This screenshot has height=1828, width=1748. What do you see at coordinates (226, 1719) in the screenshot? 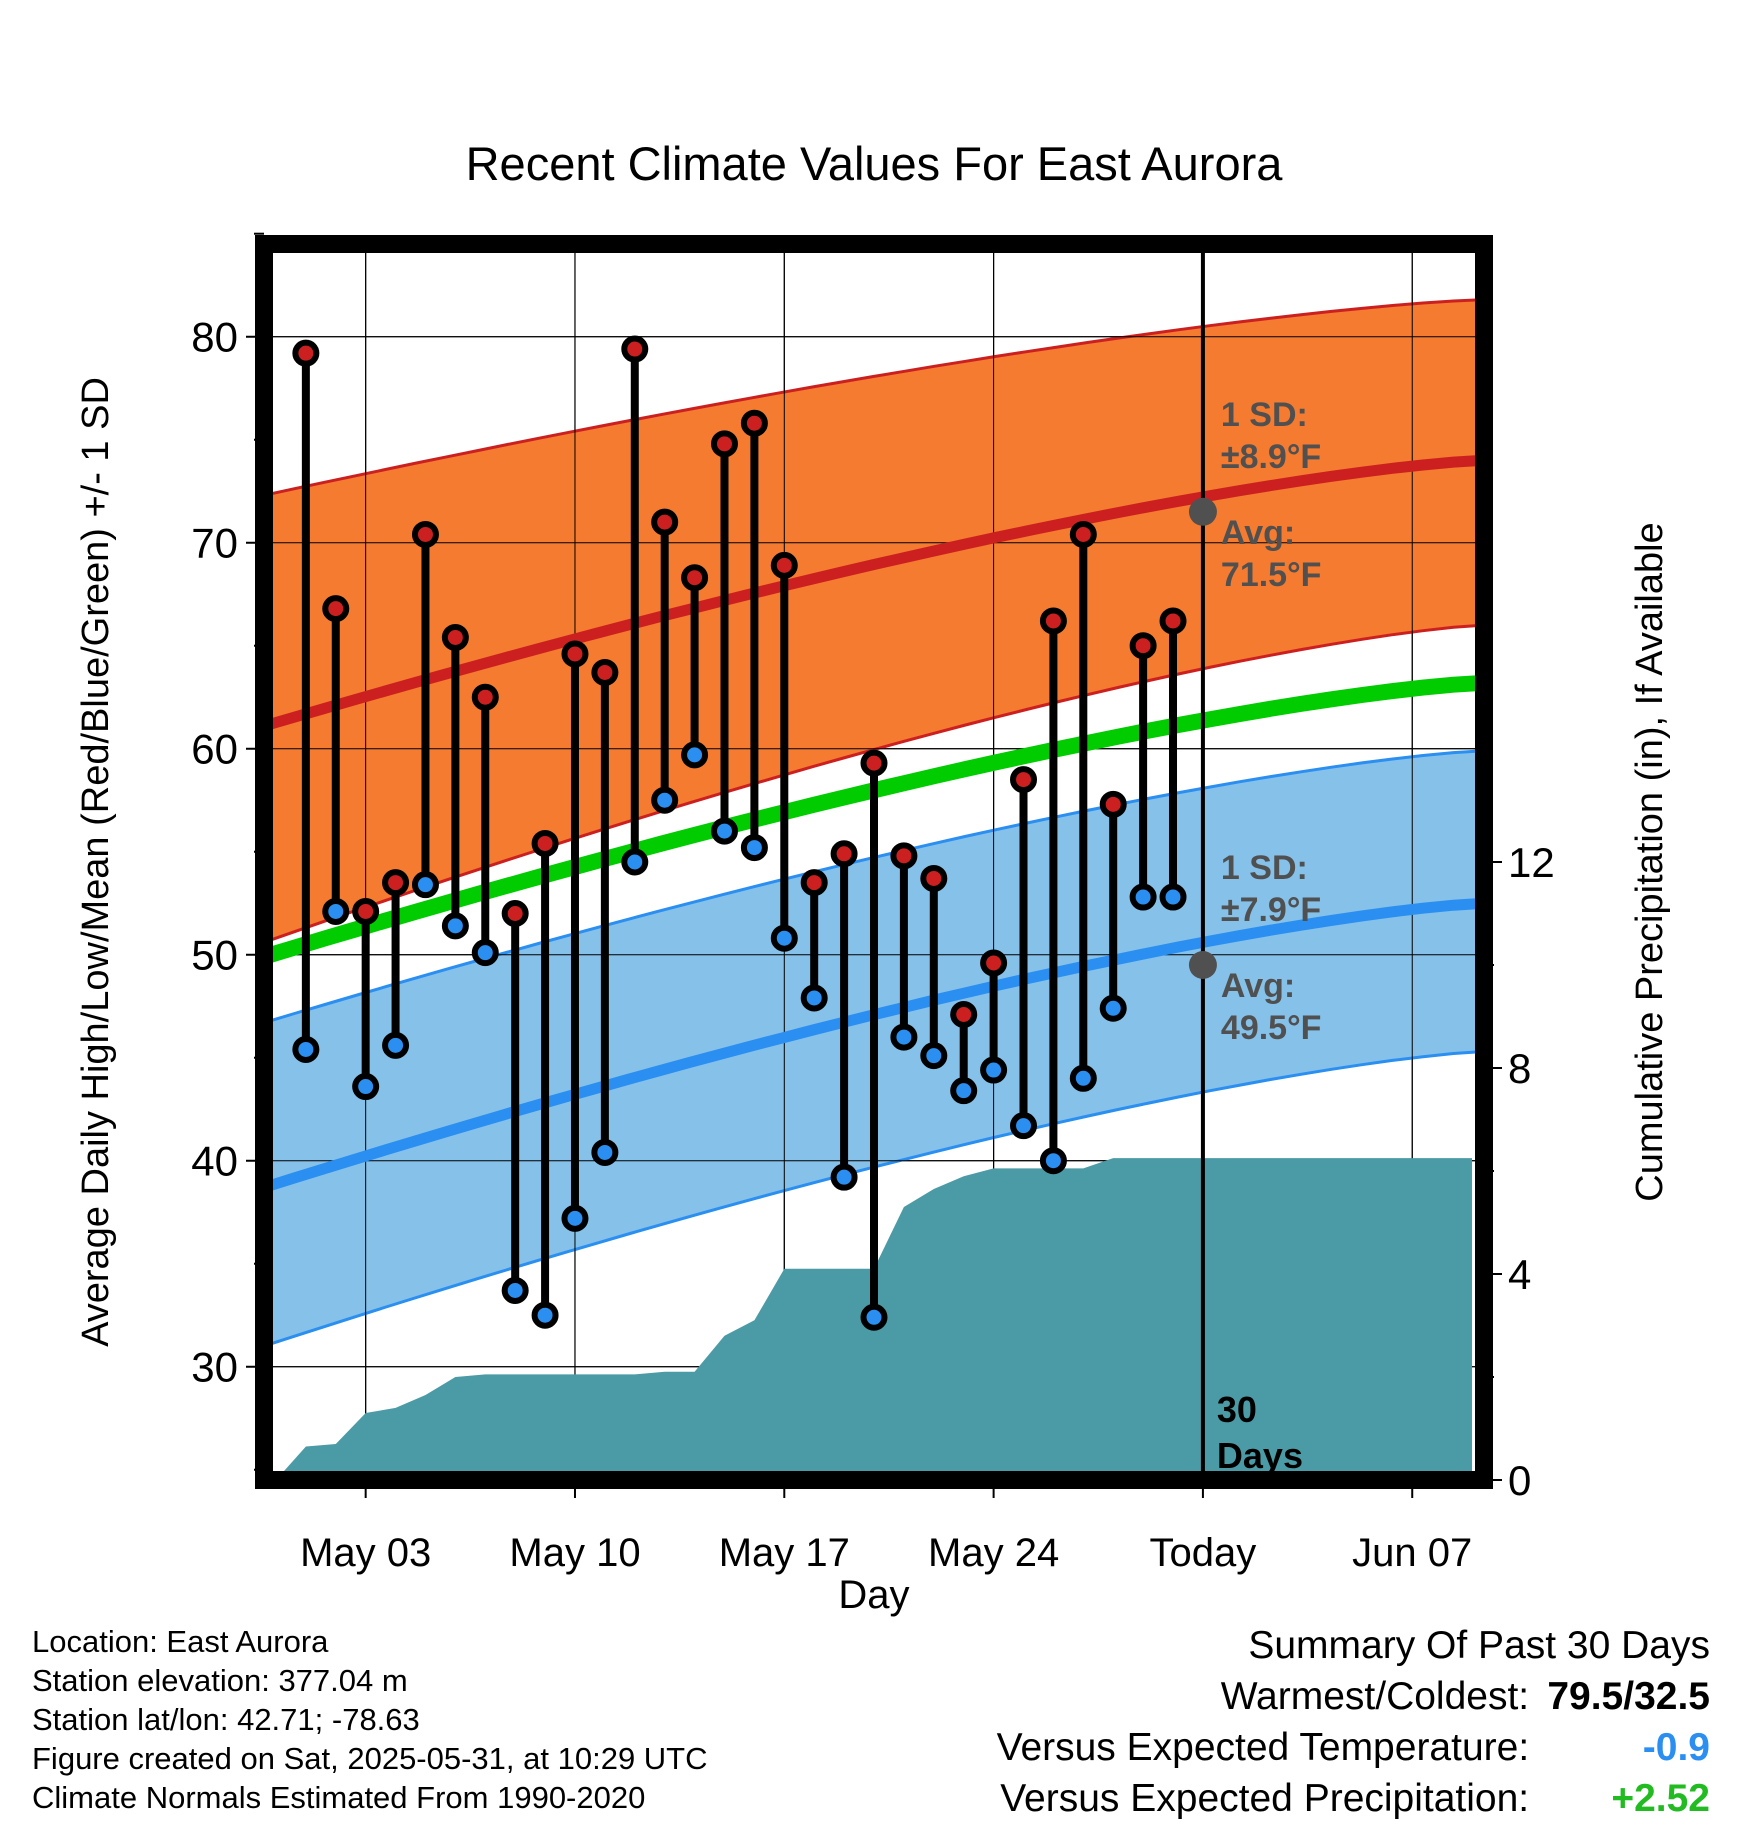
I see `latlon-text: Station lat/lon: 42.71; -78.63` at bounding box center [226, 1719].